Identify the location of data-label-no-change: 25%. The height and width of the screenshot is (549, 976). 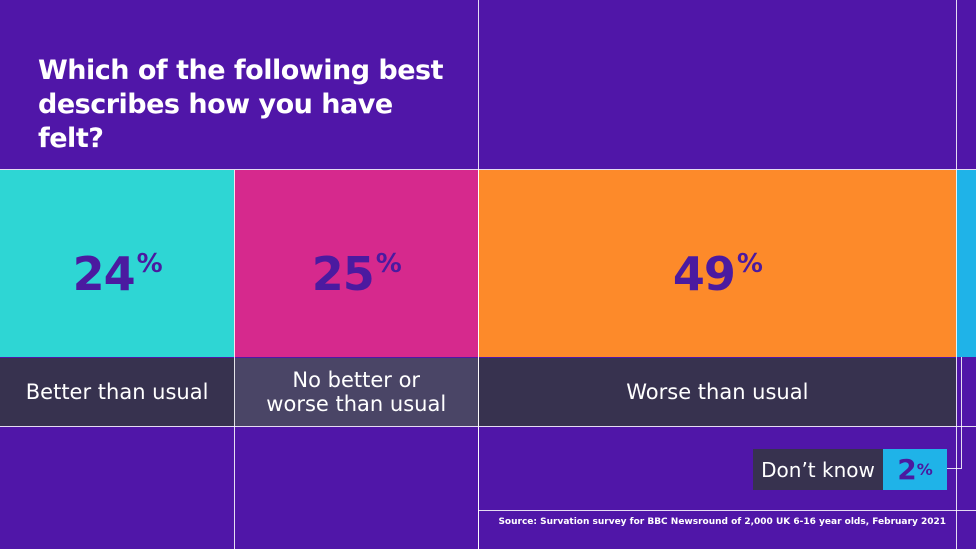
(356, 269).